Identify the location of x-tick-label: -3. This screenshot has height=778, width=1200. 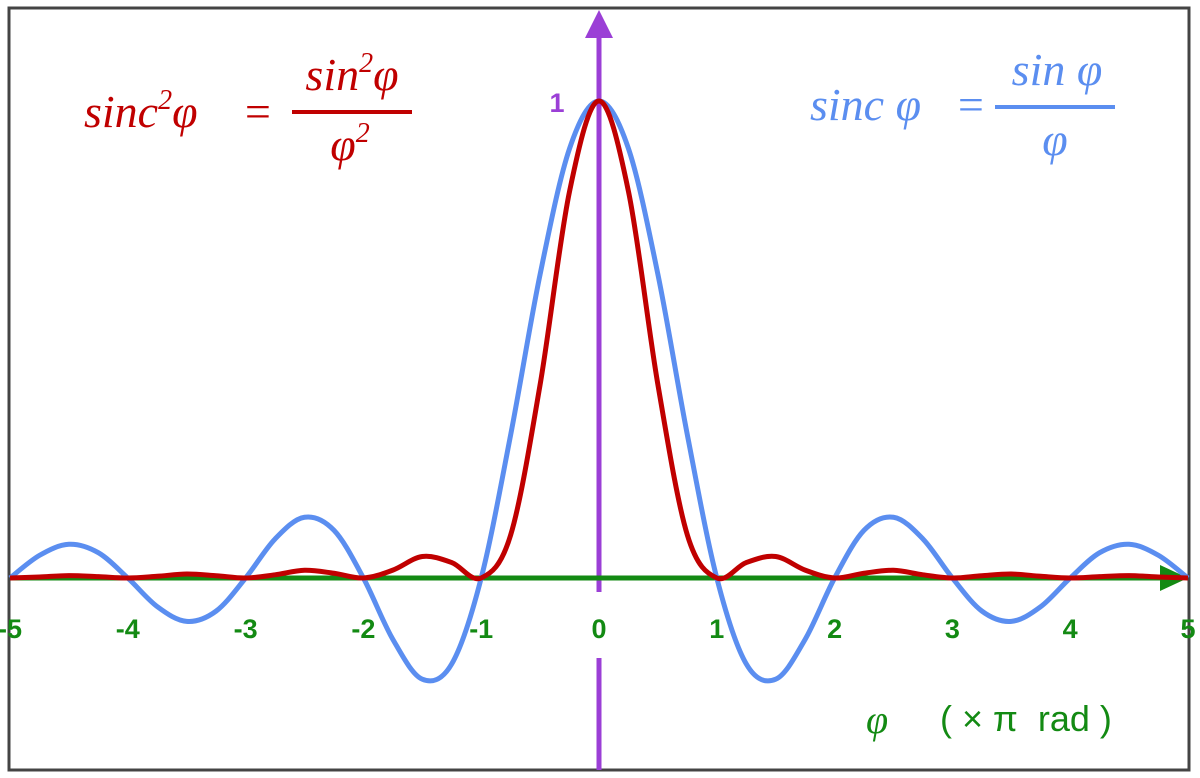
(246, 629).